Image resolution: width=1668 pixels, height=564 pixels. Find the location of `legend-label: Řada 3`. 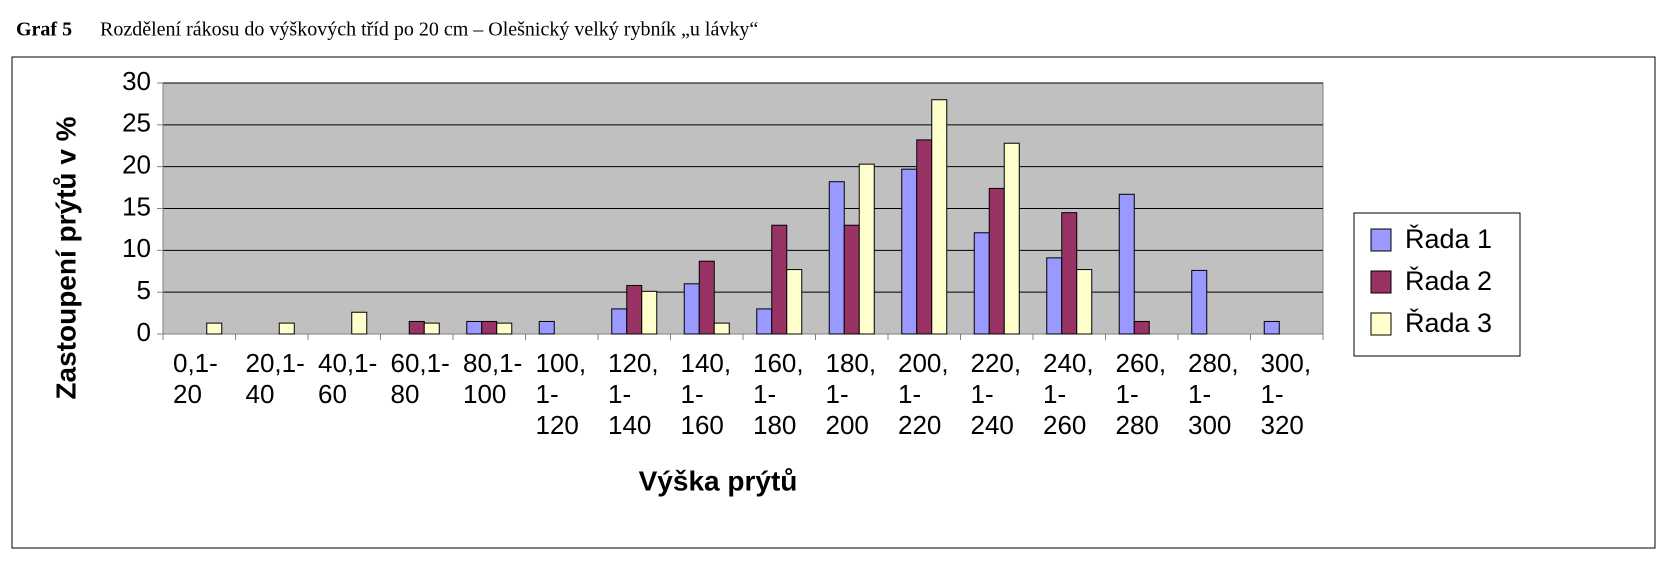

legend-label: Řada 3 is located at coordinates (1448, 322).